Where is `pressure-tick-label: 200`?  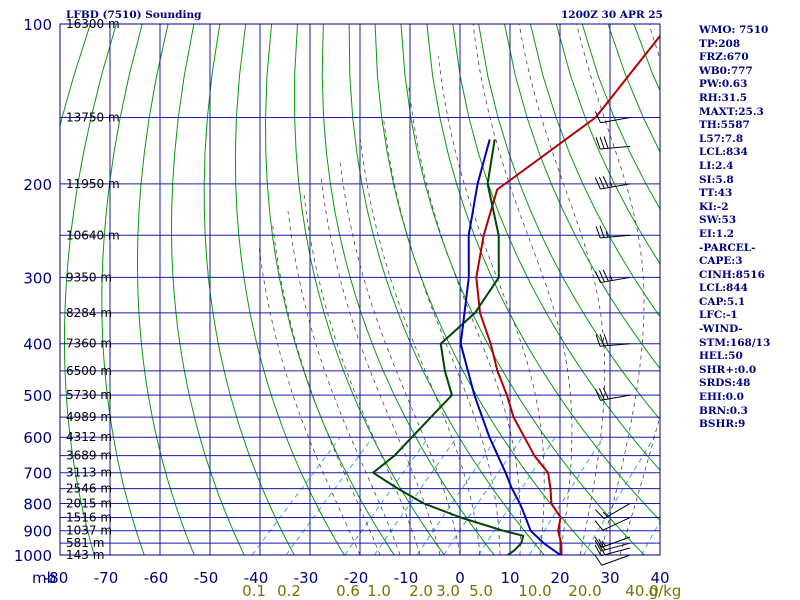 pressure-tick-label: 200 is located at coordinates (37, 185).